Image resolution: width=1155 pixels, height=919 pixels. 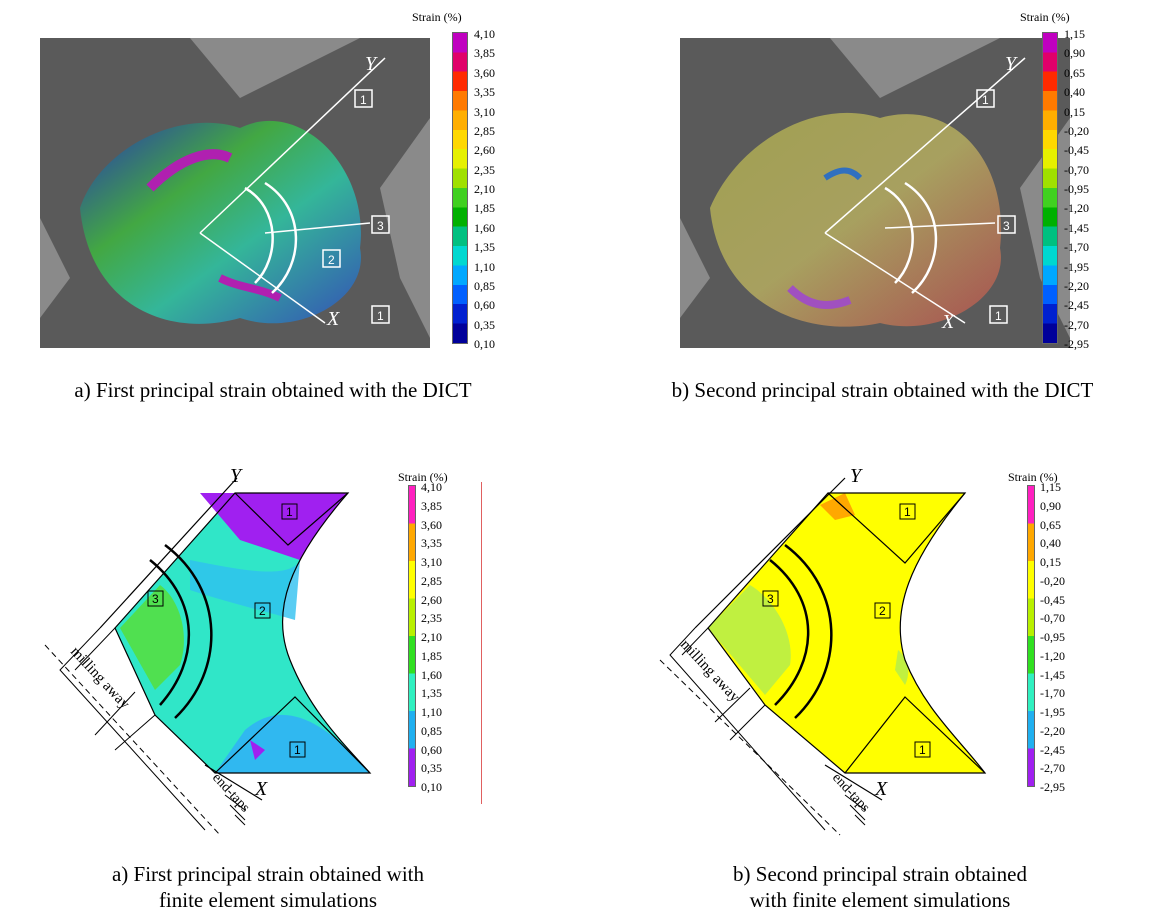 I want to click on fe-b-region-2: 2, so click(x=882, y=610).